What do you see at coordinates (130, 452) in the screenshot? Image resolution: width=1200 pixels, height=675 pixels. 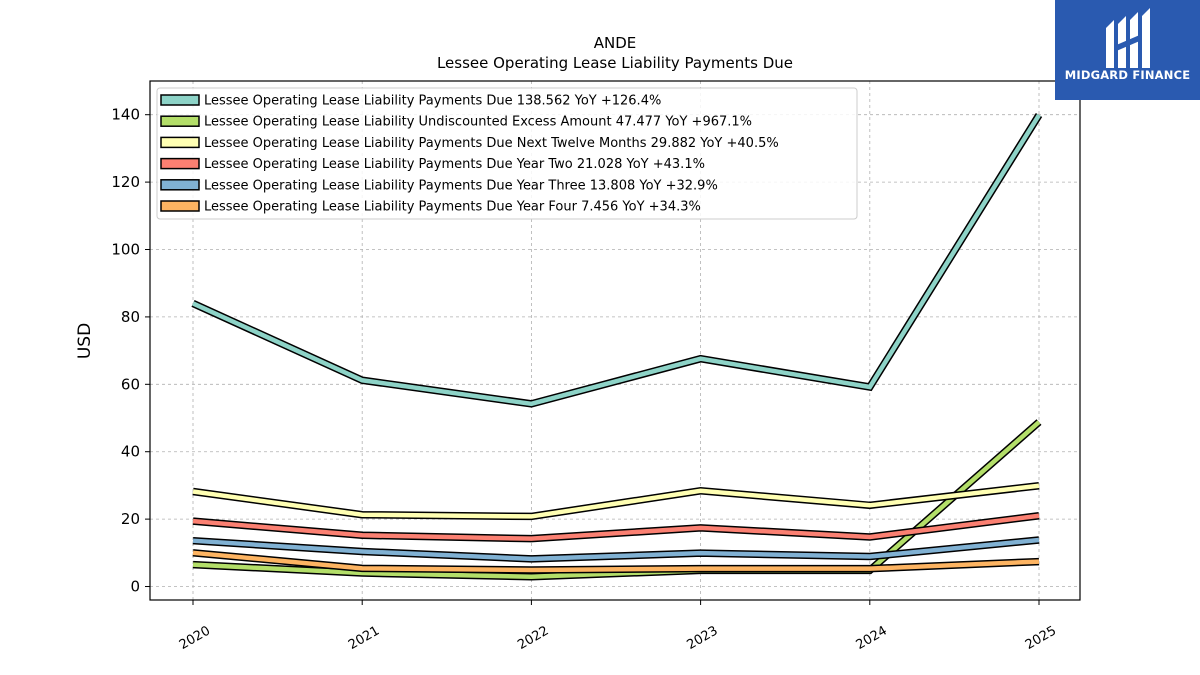 I see `y-tick-label: 40` at bounding box center [130, 452].